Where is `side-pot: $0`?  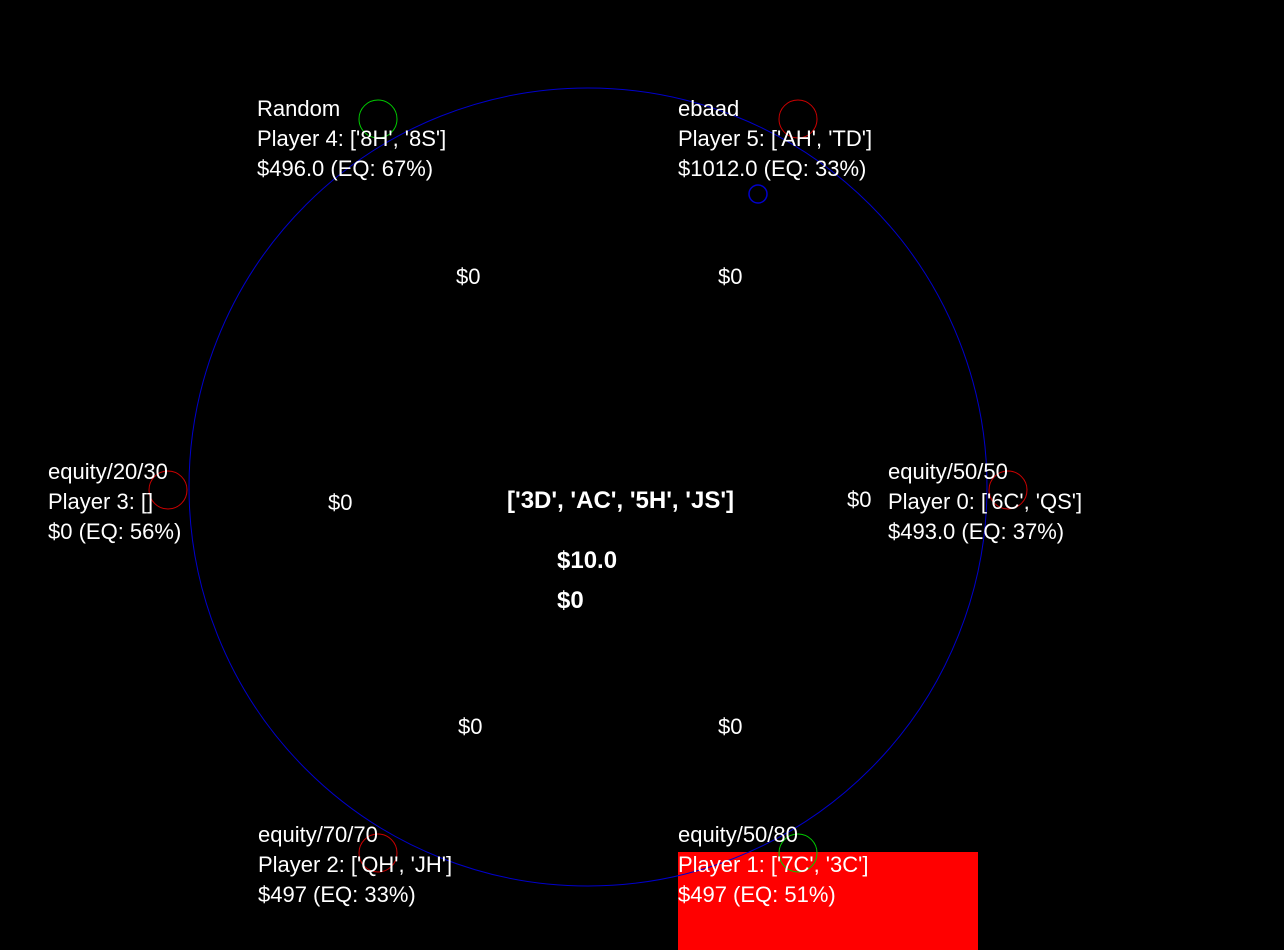 side-pot: $0 is located at coordinates (570, 600).